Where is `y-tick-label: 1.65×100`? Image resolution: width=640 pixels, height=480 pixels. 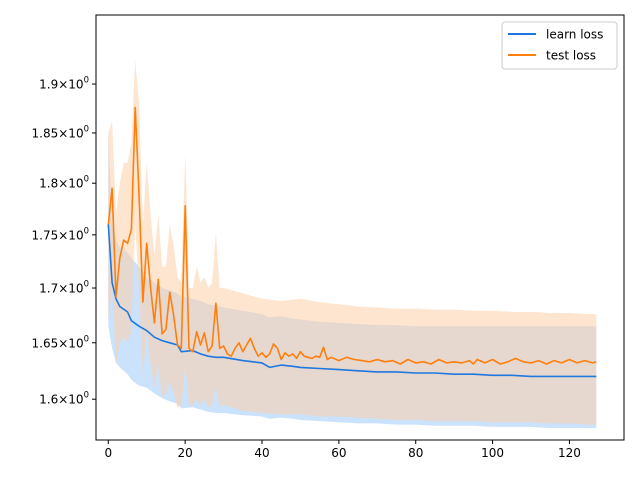 y-tick-label: 1.65×100 is located at coordinates (60, 342).